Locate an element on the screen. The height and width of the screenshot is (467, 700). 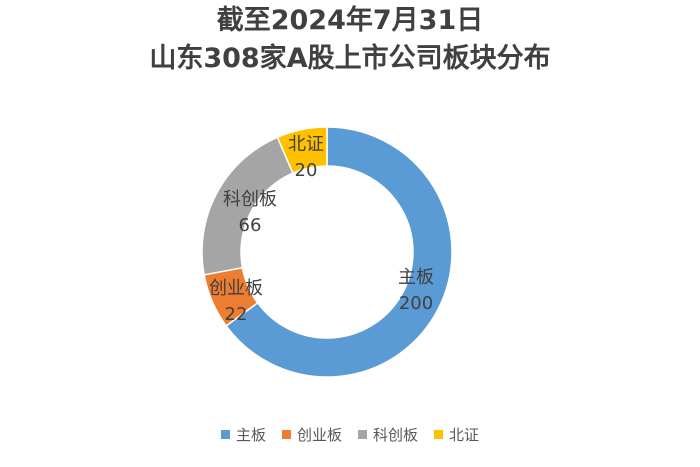
chart-subtitle: 山东308家A股上市公司板块分布 is located at coordinates (350, 58).